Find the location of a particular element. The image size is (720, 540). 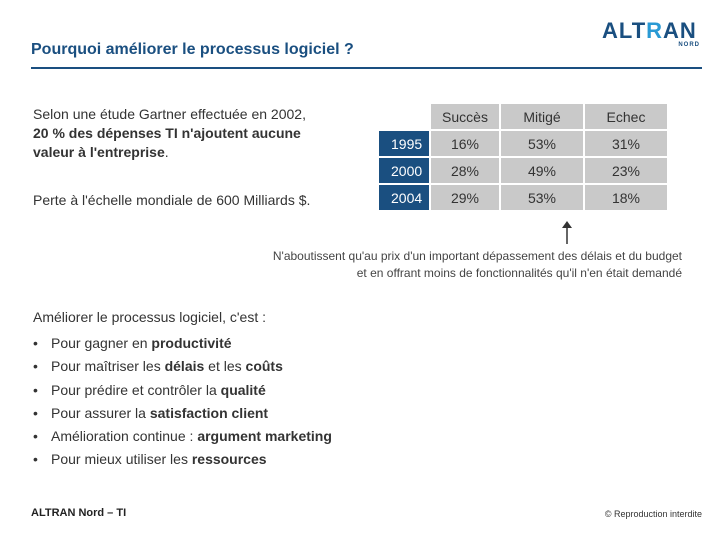

row-year: 2004 is located at coordinates (404, 198).